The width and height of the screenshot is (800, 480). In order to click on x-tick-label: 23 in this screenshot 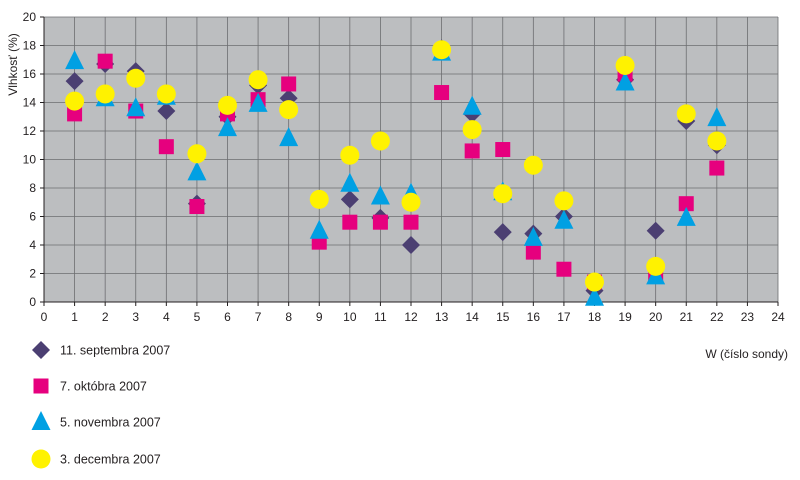, I will do `click(748, 317)`.